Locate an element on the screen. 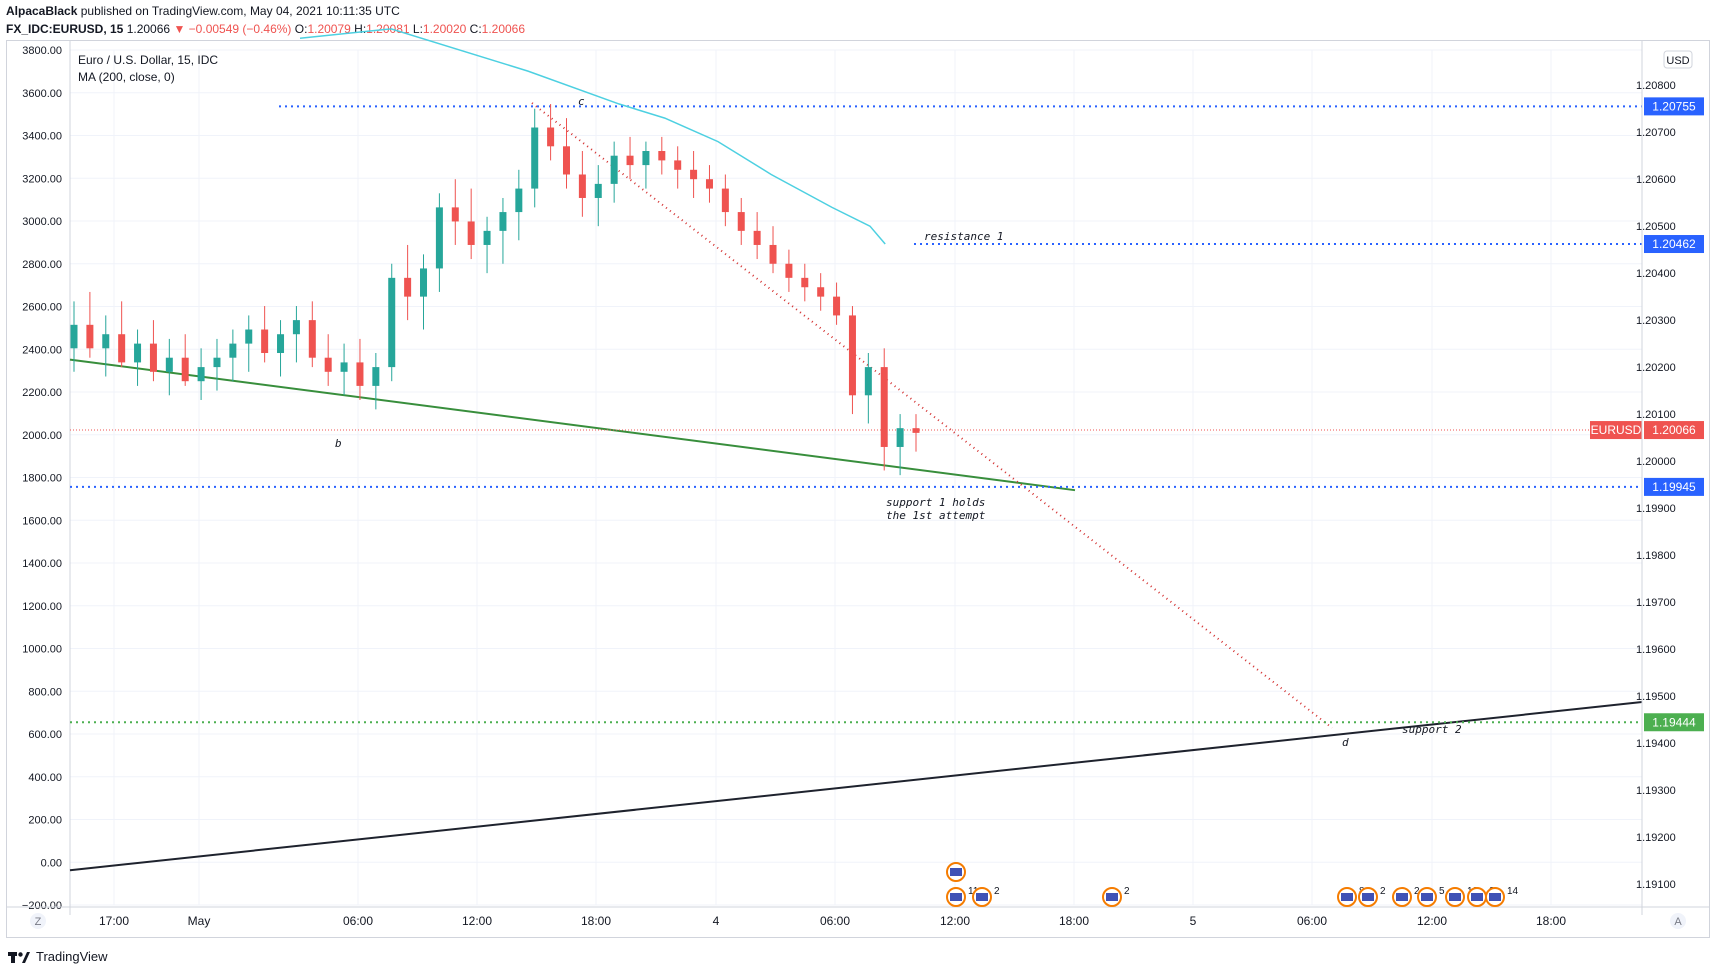  low-label: L: is located at coordinates (417, 29).